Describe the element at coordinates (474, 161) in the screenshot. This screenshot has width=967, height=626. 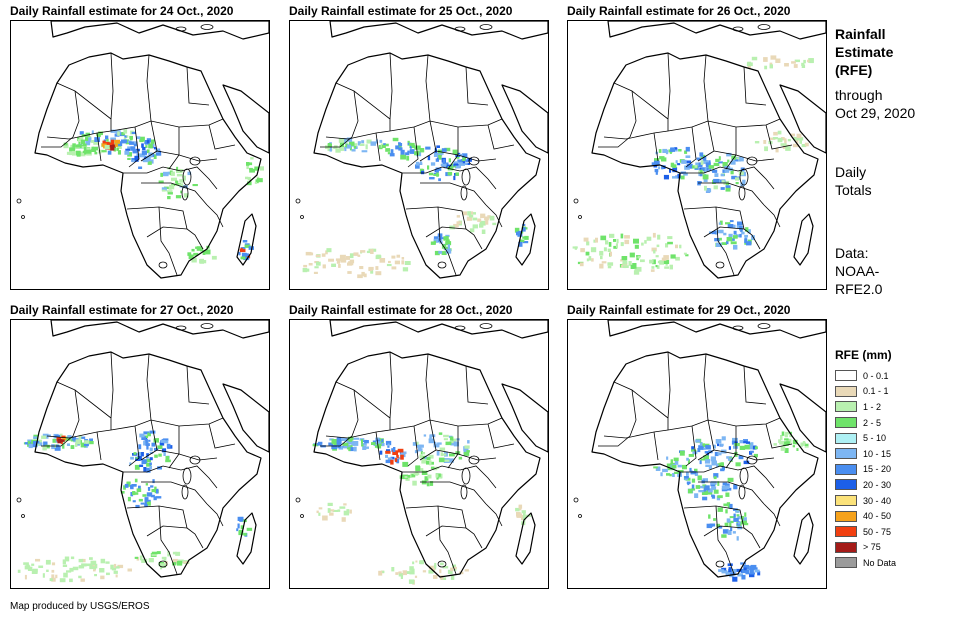
I see `lake` at that location.